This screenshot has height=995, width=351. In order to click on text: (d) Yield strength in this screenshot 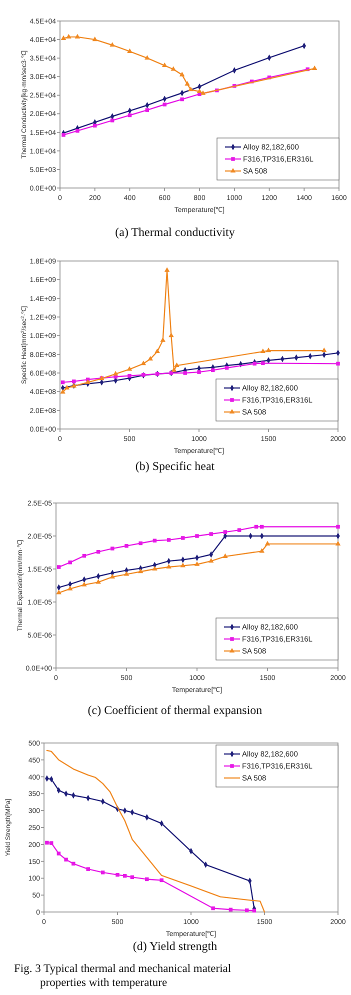, I will do `click(175, 946)`.